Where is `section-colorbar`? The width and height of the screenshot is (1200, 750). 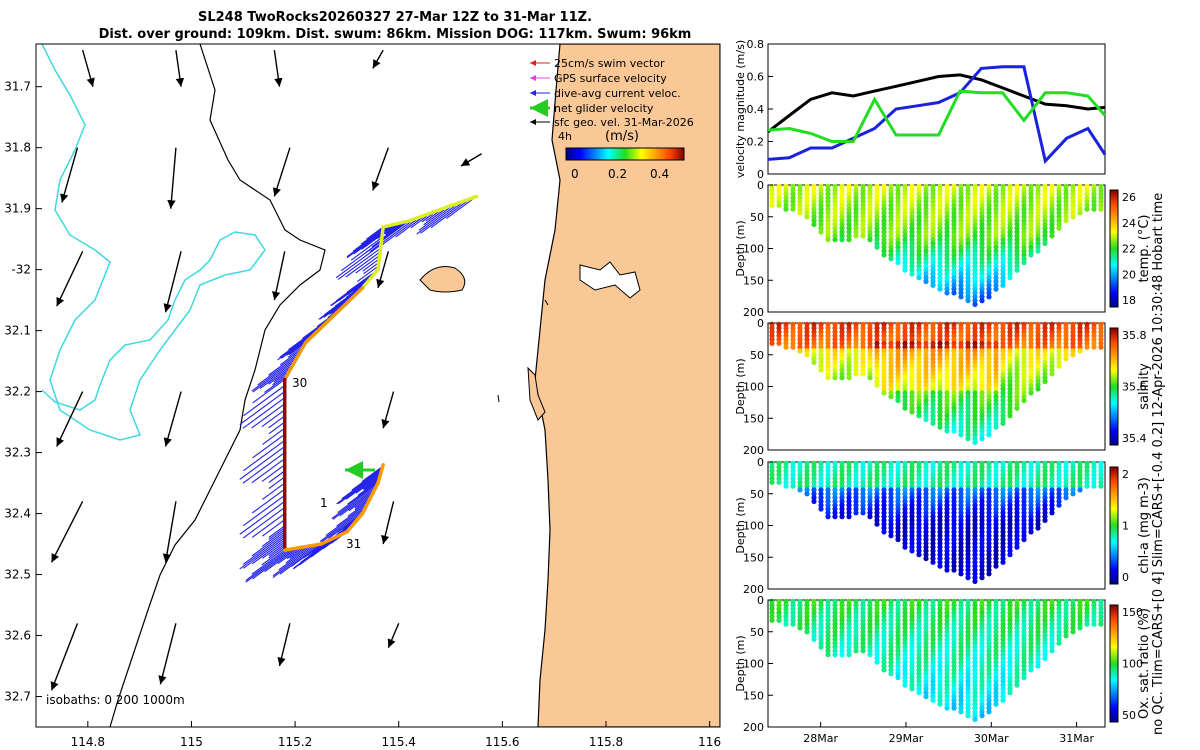 section-colorbar is located at coordinates (1114, 525).